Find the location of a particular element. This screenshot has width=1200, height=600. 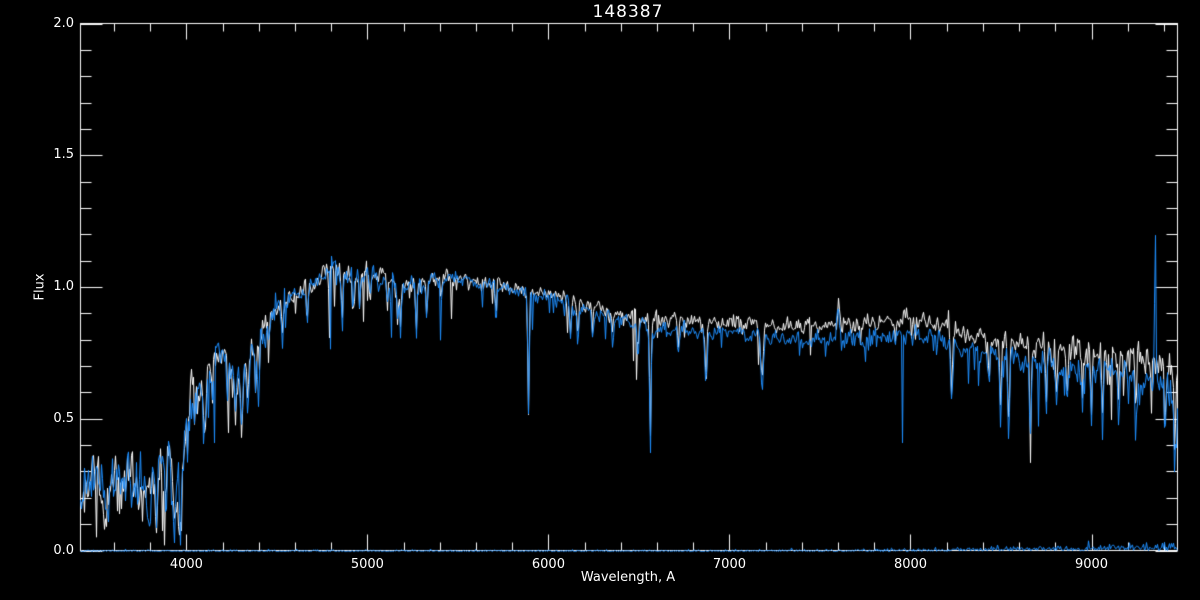

chart-title: 148387 is located at coordinates (628, 12).